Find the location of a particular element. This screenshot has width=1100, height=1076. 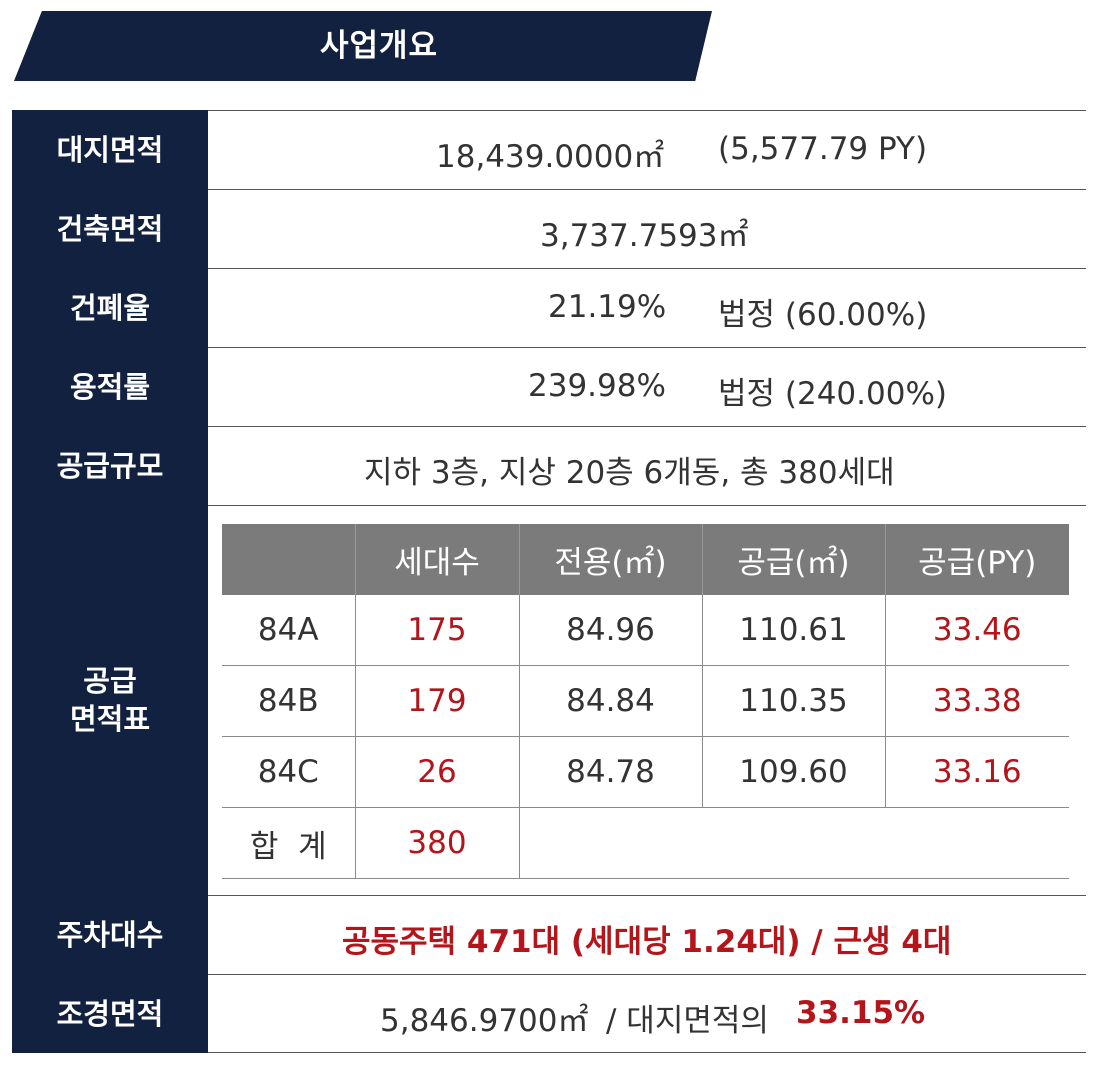

coverage-ratio-legal: 법정 (60.00%) is located at coordinates (823, 315).